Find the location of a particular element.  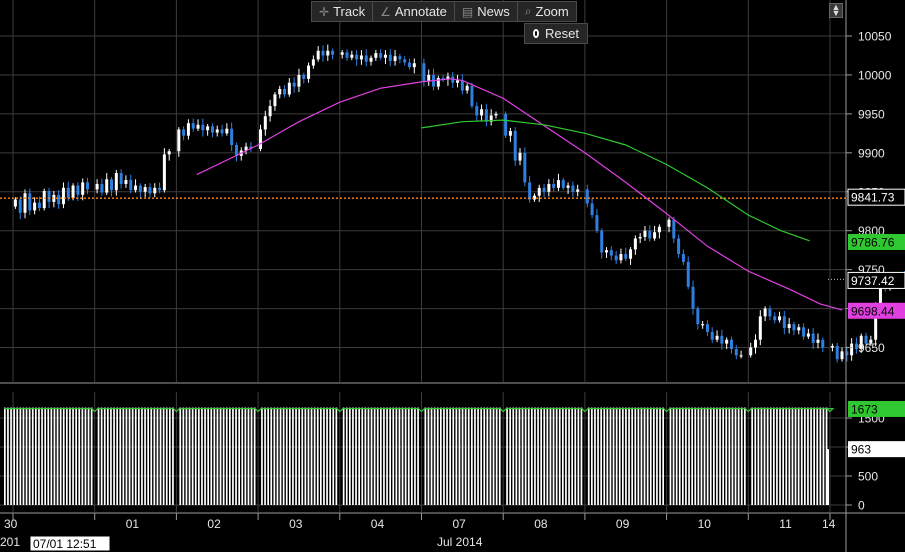

news-button: ▤ News is located at coordinates (485, 11).